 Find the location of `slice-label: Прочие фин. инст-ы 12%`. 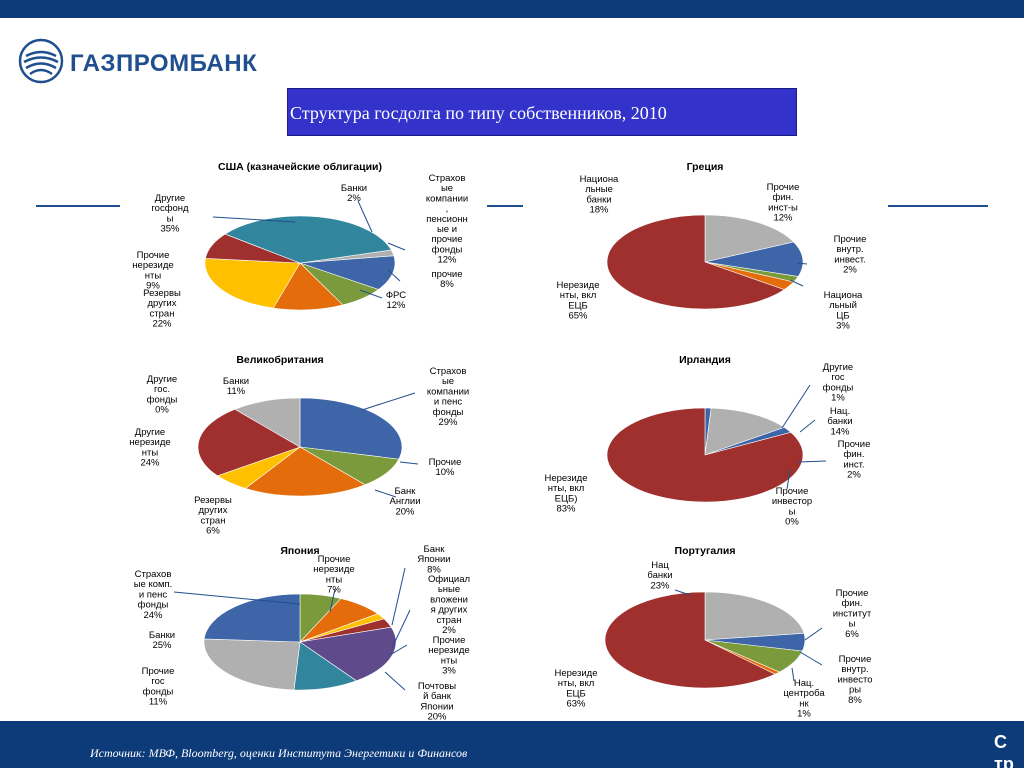

slice-label: Прочие фин. инст-ы 12% is located at coordinates (783, 203).